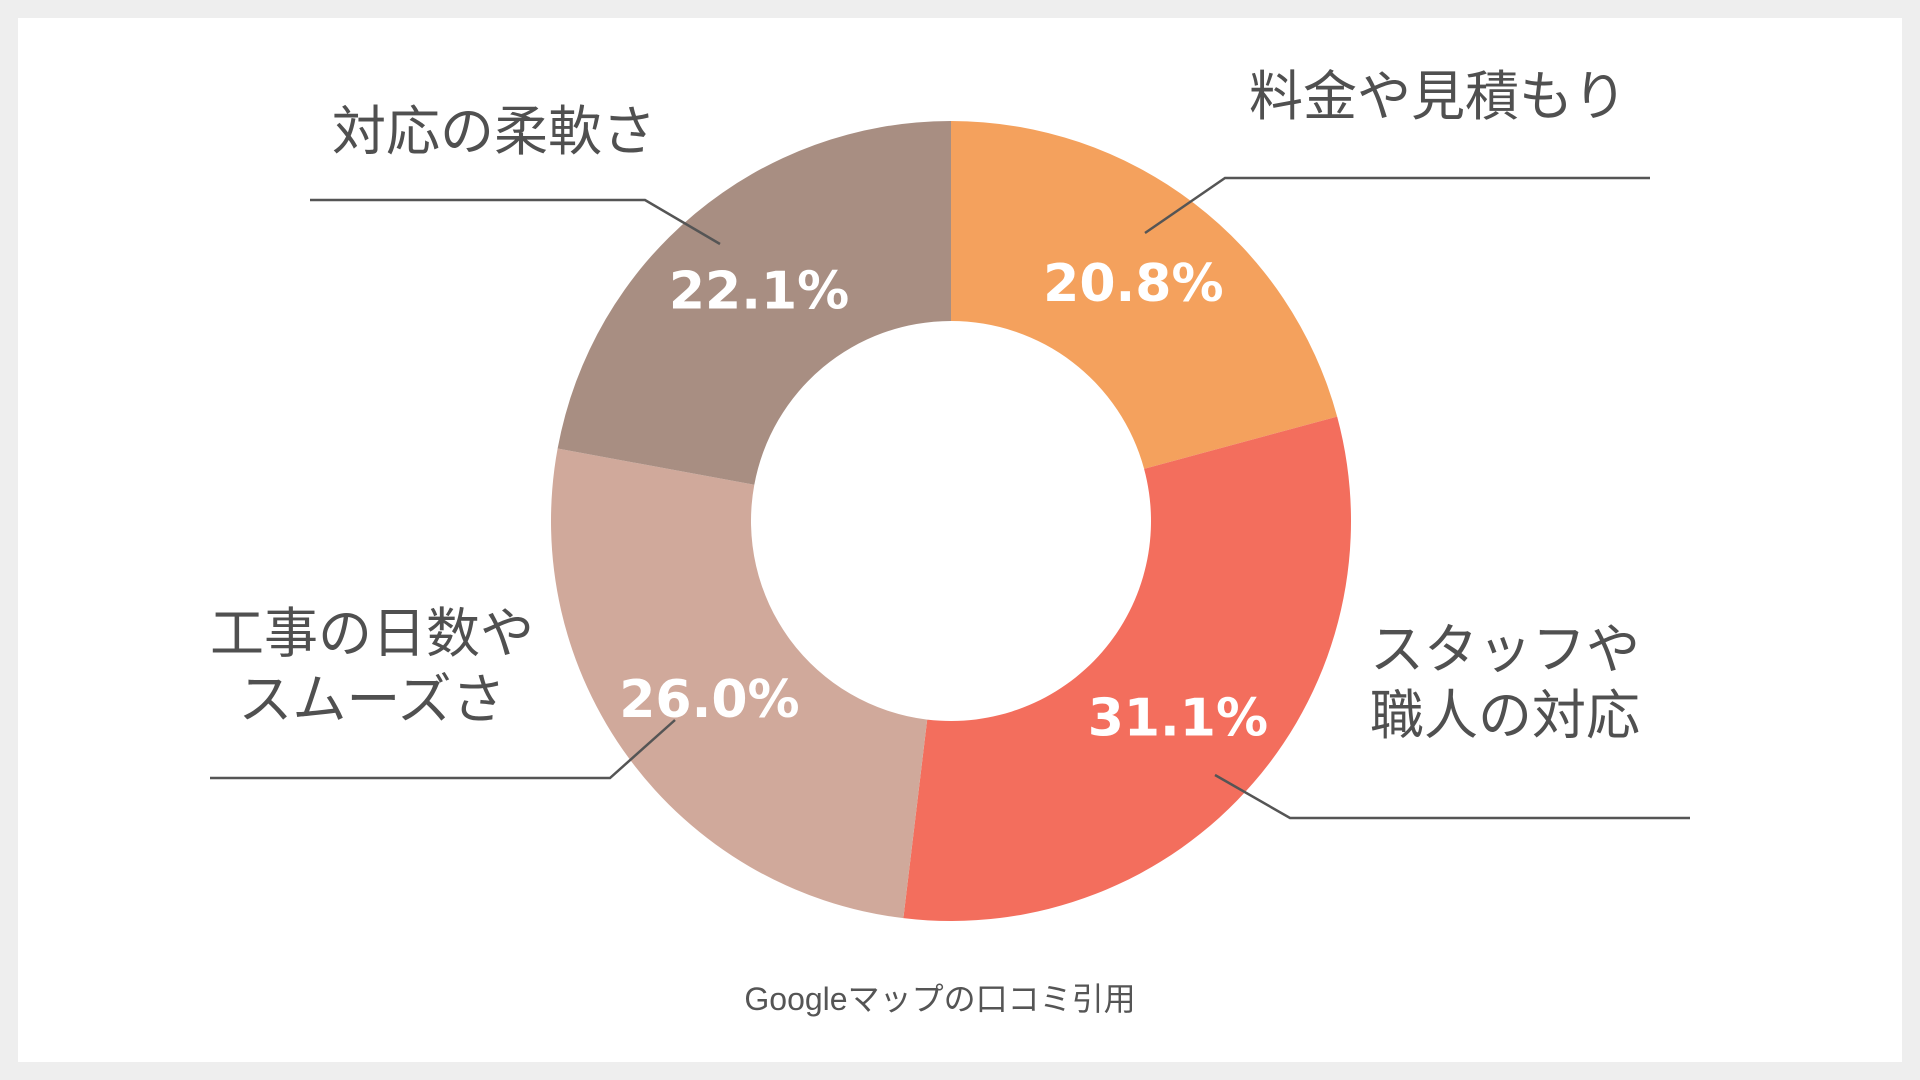  I want to click on category-label-4: 対応の柔軟さ, so click(494, 131).